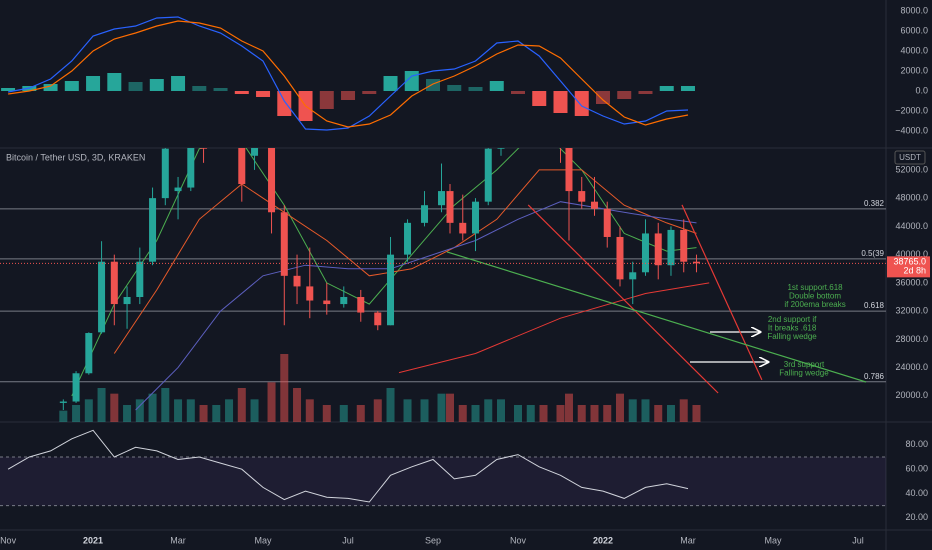 This screenshot has width=932, height=550. Describe the element at coordinates (433, 540) in the screenshot. I see `x-tick-label: Sep` at that location.